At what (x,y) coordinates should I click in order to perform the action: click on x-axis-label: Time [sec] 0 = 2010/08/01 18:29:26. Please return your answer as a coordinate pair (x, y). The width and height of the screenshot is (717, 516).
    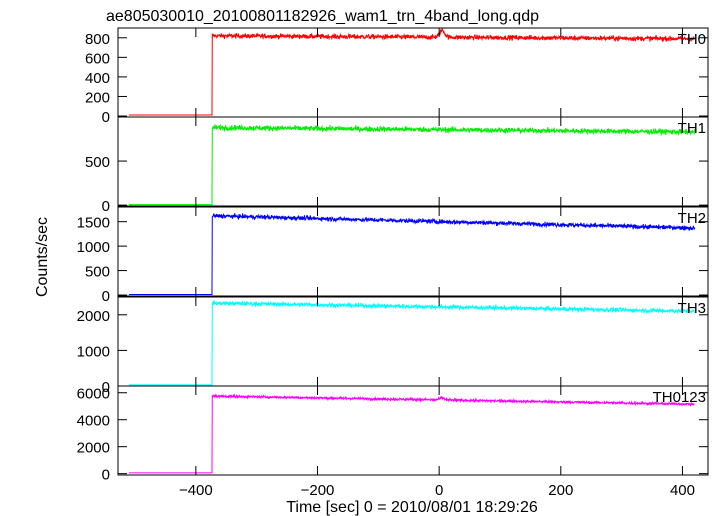
    Looking at the image, I should click on (412, 507).